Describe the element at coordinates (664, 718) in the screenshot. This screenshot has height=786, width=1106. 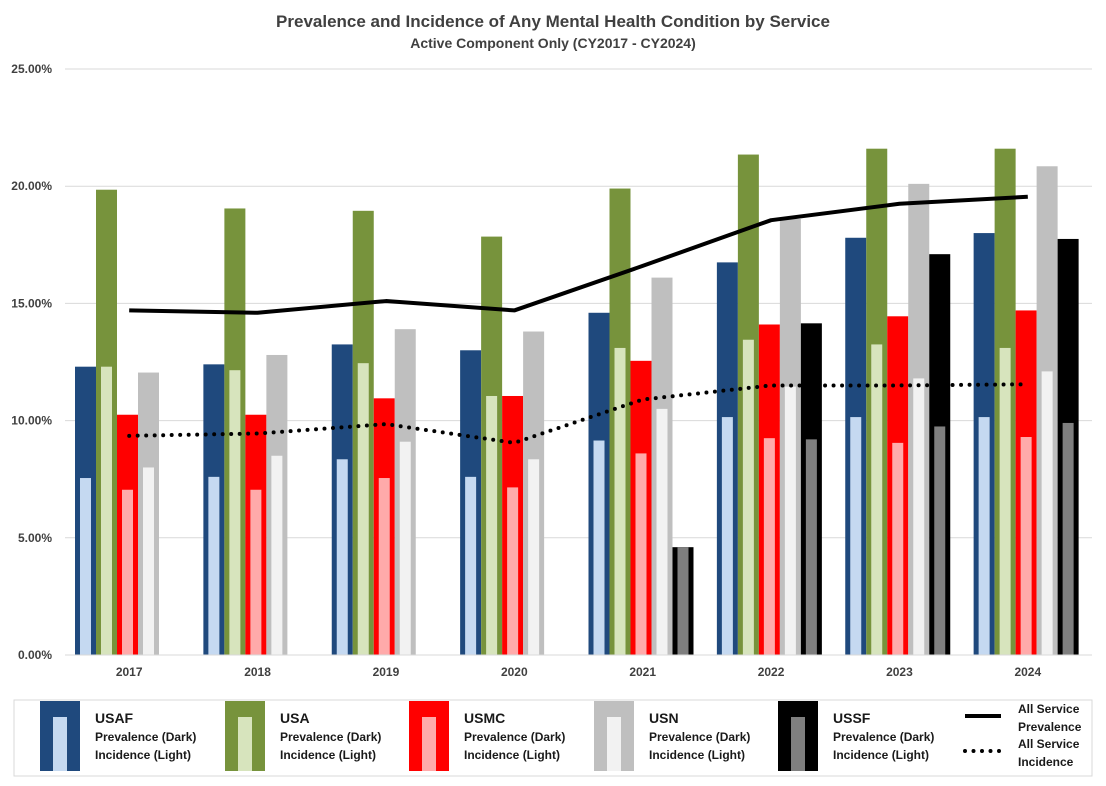
I see `legend-label: USN` at that location.